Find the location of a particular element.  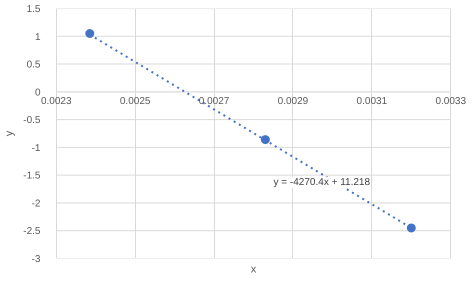

x-tick-label: 0.0027 is located at coordinates (214, 101).